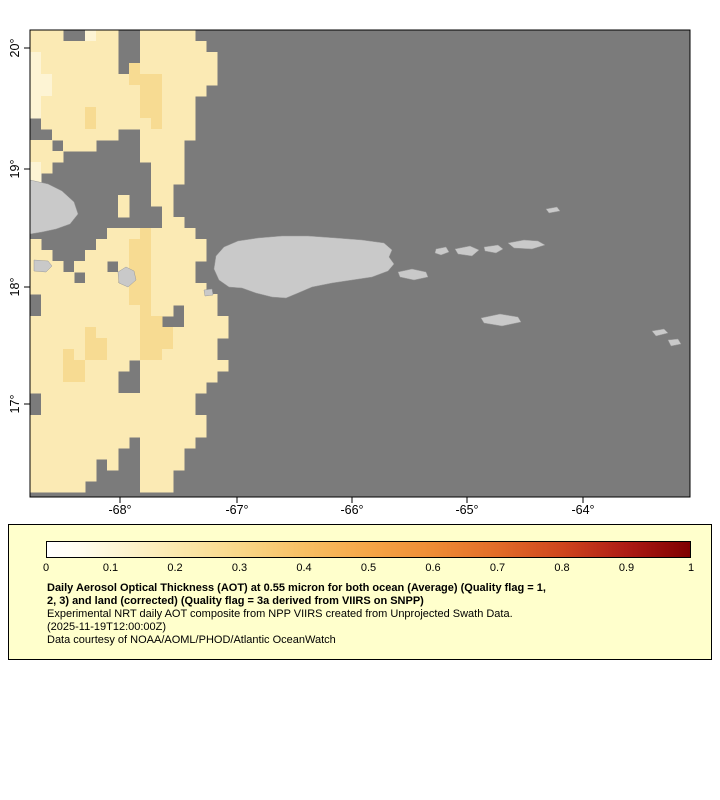 The image size is (720, 800). I want to click on colorbar-tick-label: 0.9, so click(626, 568).